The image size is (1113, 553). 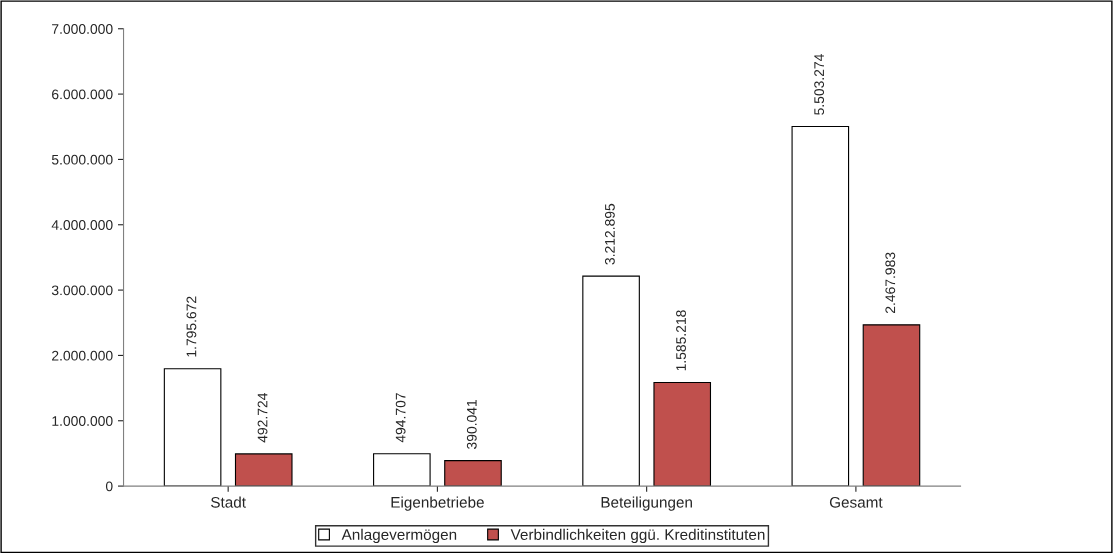 What do you see at coordinates (82, 355) in the screenshot?
I see `y-tick-label: 2.000.000` at bounding box center [82, 355].